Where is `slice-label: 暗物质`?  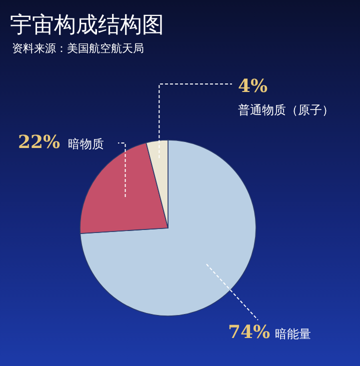
slice-label: 暗物质 is located at coordinates (86, 144).